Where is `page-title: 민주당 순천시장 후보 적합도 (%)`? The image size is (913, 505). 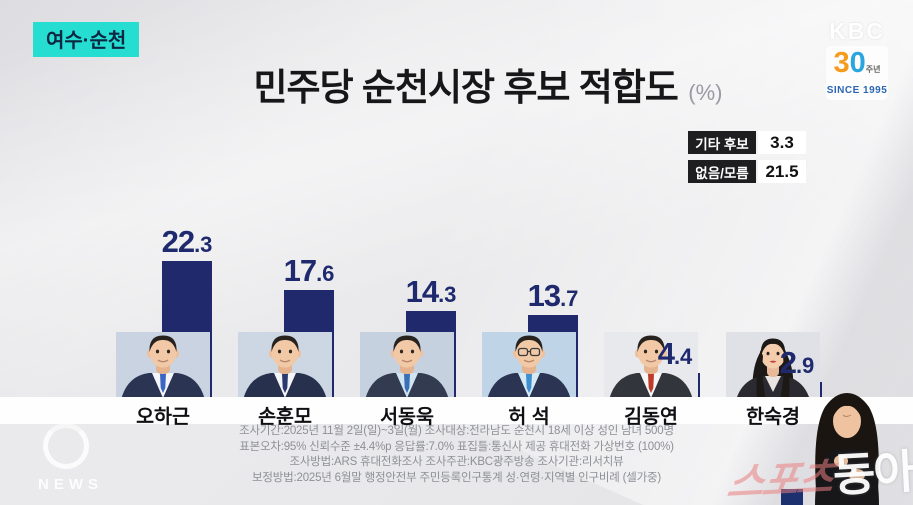 page-title: 민주당 순천시장 후보 적합도 (%) is located at coordinates (488, 84).